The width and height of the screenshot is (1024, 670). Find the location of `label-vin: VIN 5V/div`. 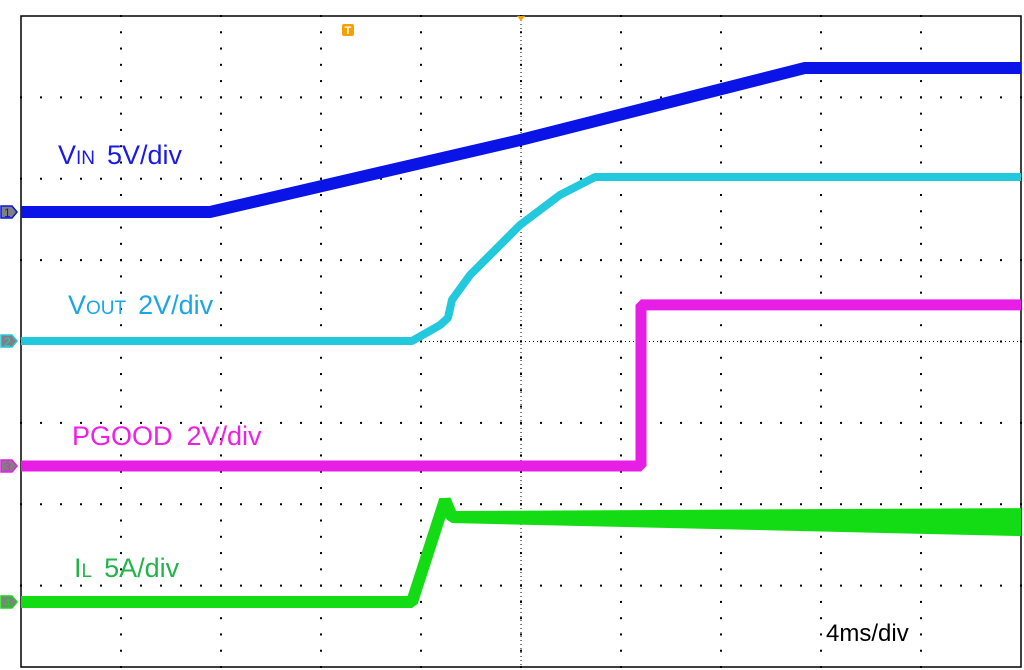

label-vin: VIN 5V/div is located at coordinates (120, 155).